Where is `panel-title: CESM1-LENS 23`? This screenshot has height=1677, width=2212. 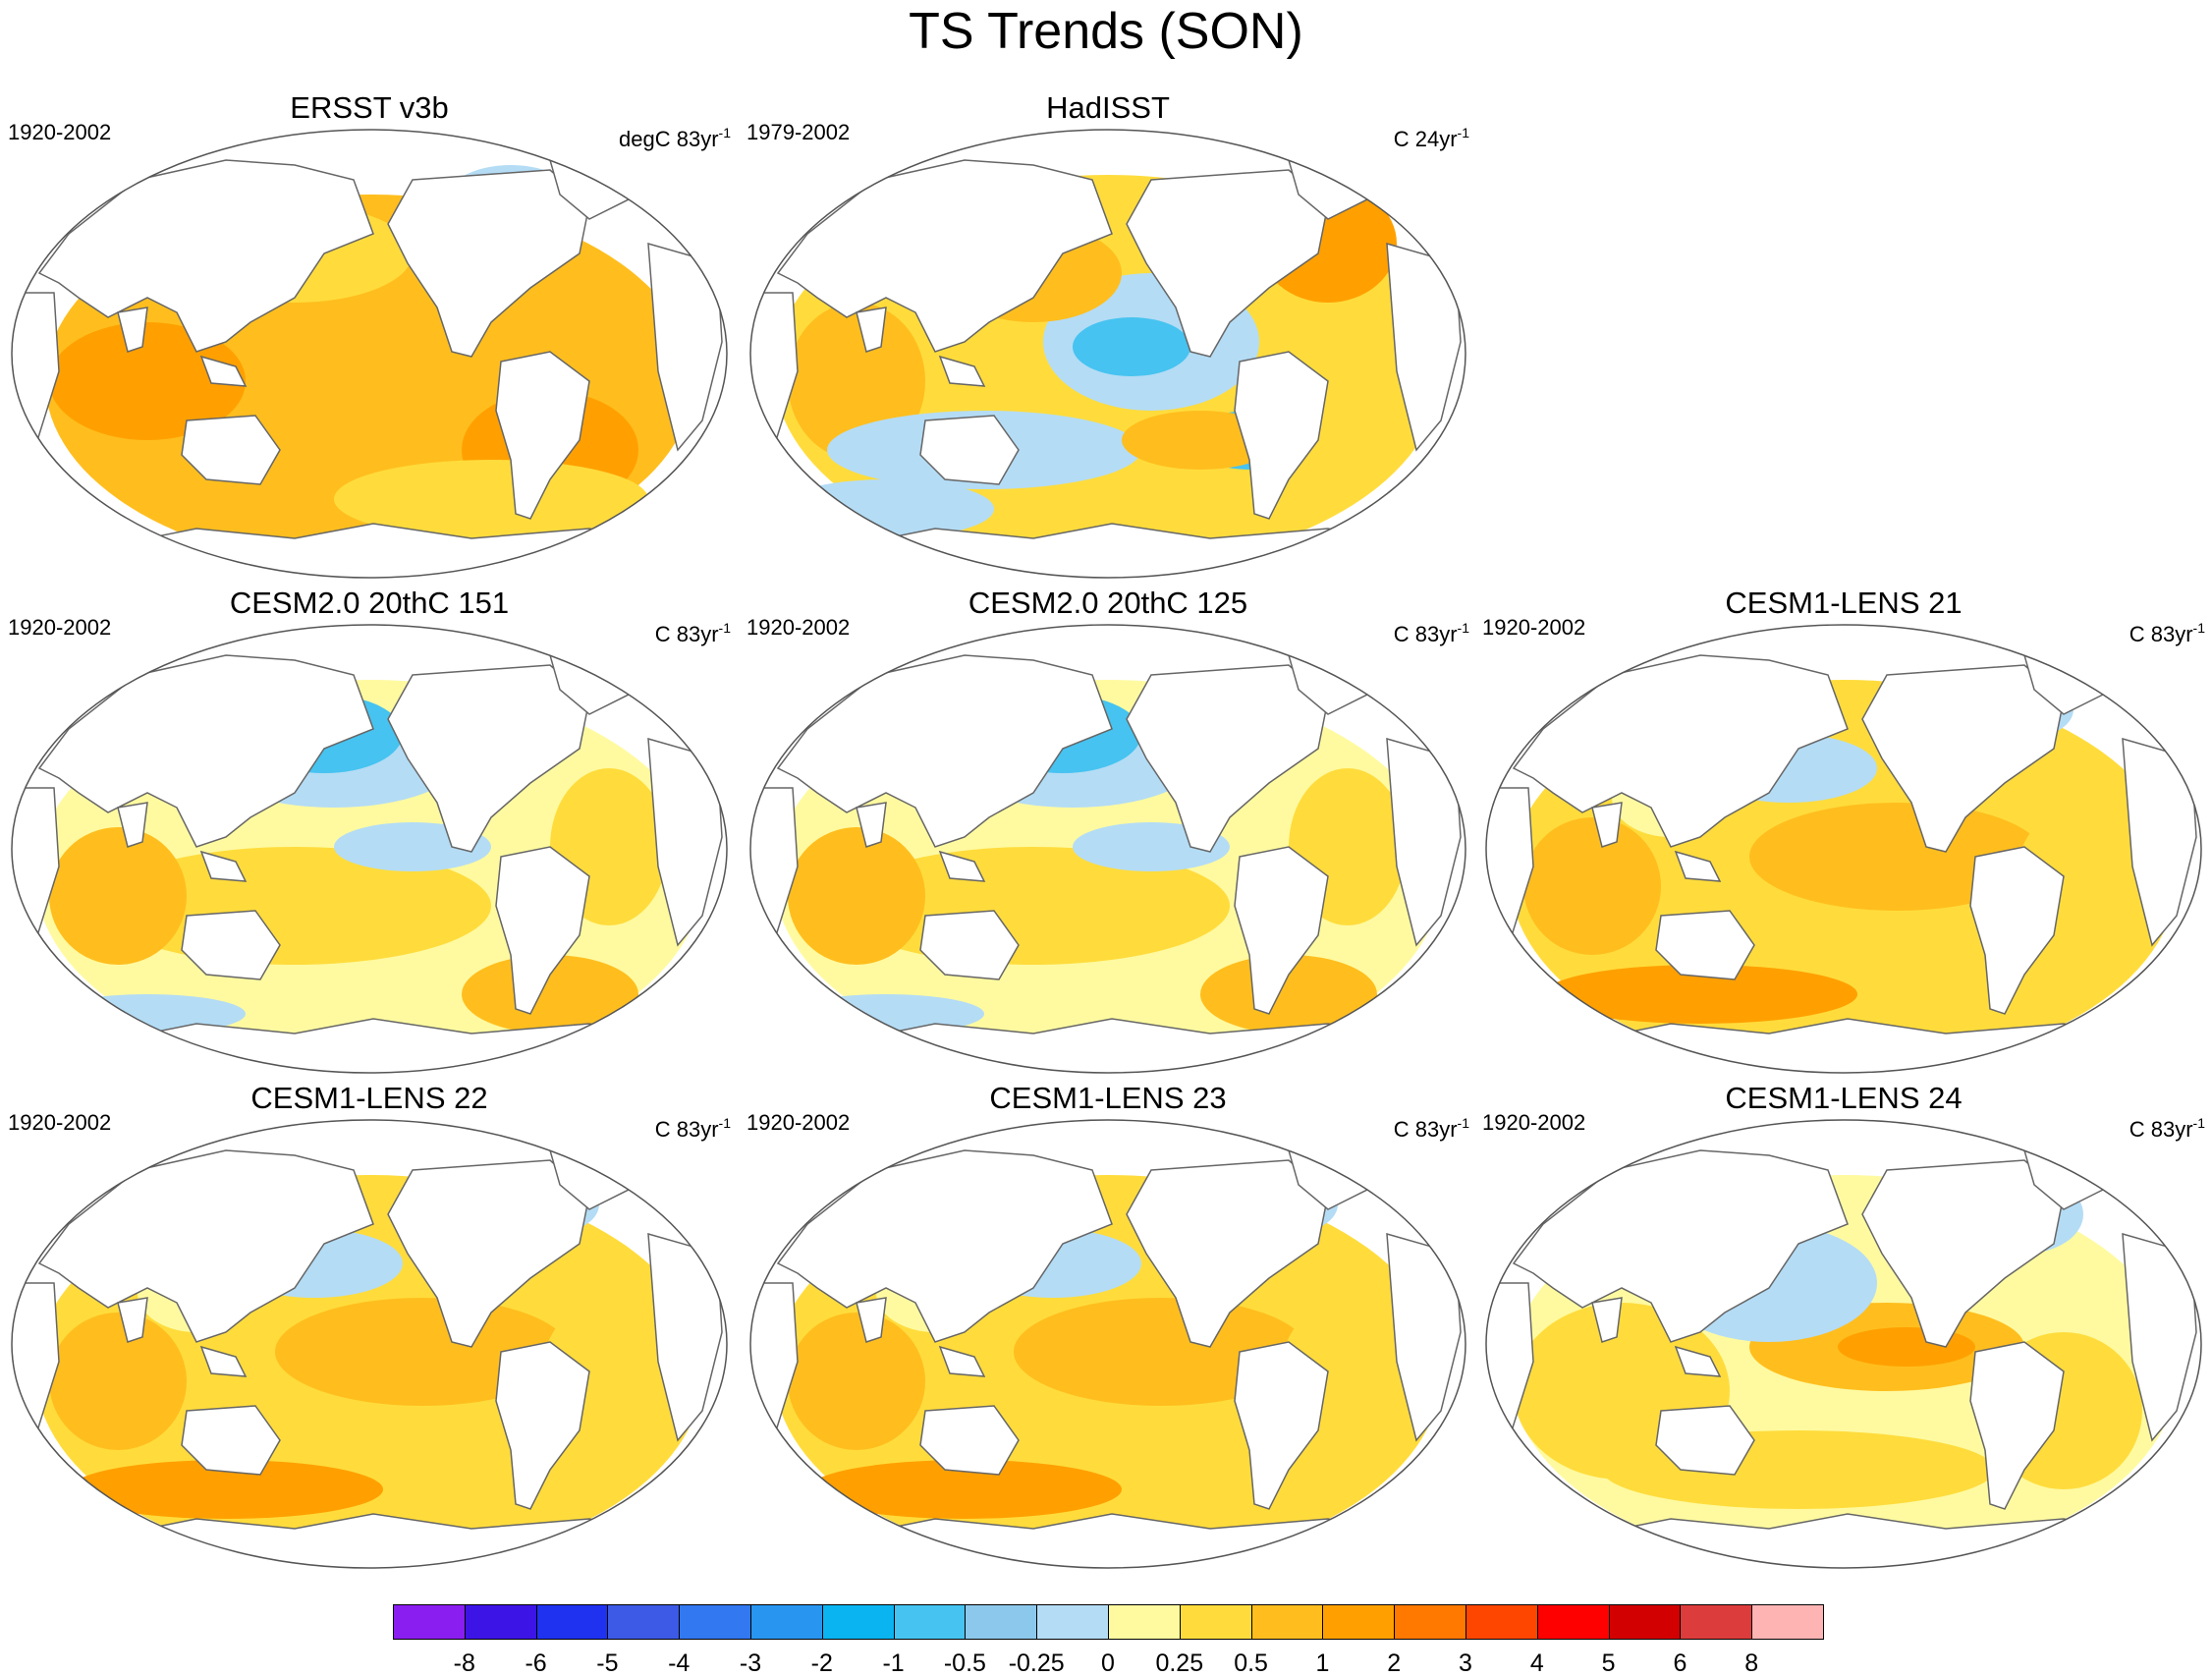 panel-title: CESM1-LENS 23 is located at coordinates (1108, 1098).